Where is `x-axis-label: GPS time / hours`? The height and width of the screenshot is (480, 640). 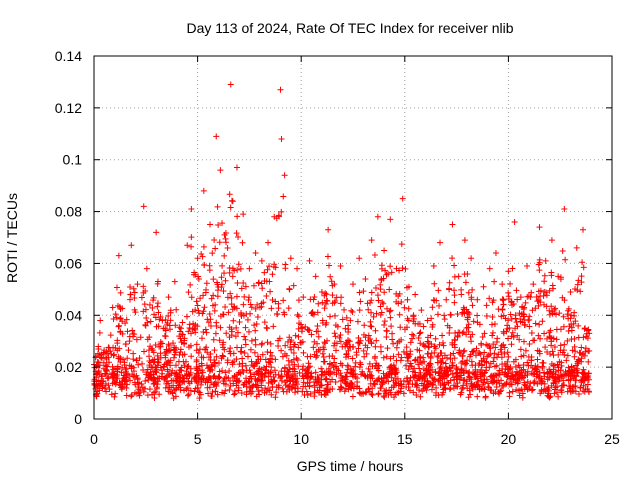 x-axis-label: GPS time / hours is located at coordinates (350, 466).